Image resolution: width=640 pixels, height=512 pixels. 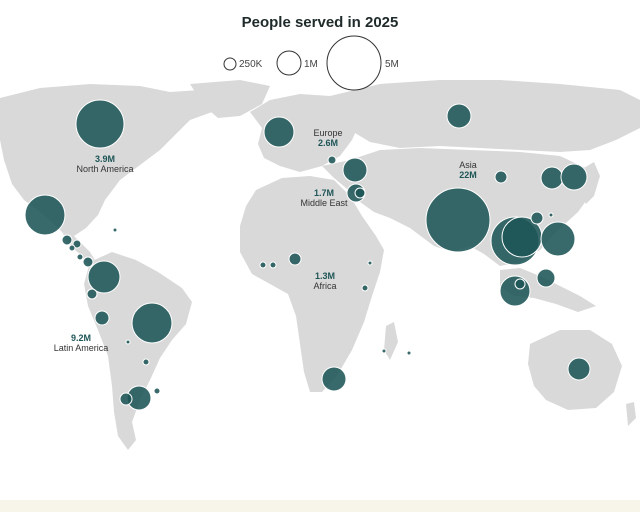 I want to click on bubble-balkans, so click(x=332, y=160).